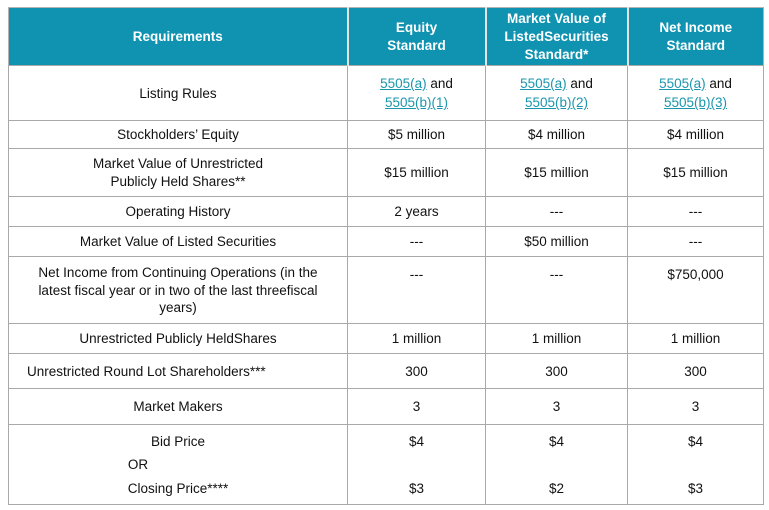 The width and height of the screenshot is (769, 510). Describe the element at coordinates (178, 371) in the screenshot. I see `row-label: Unrestricted Round Lot Shareholders***` at that location.